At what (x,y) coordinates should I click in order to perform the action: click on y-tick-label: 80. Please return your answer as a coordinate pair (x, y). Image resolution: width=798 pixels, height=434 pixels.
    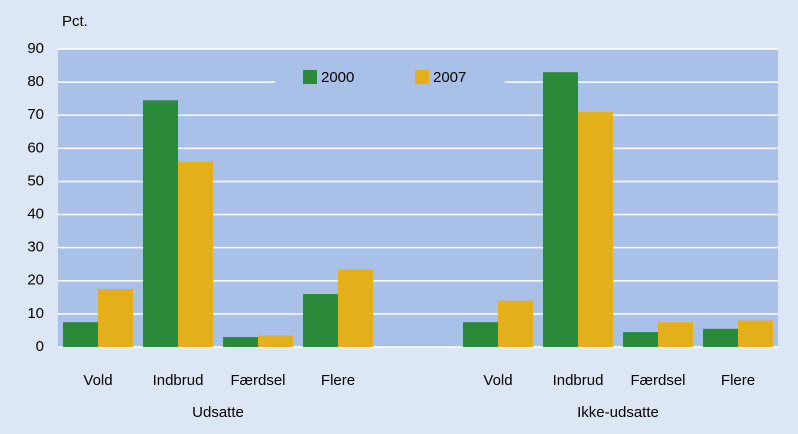
    Looking at the image, I should click on (35, 81).